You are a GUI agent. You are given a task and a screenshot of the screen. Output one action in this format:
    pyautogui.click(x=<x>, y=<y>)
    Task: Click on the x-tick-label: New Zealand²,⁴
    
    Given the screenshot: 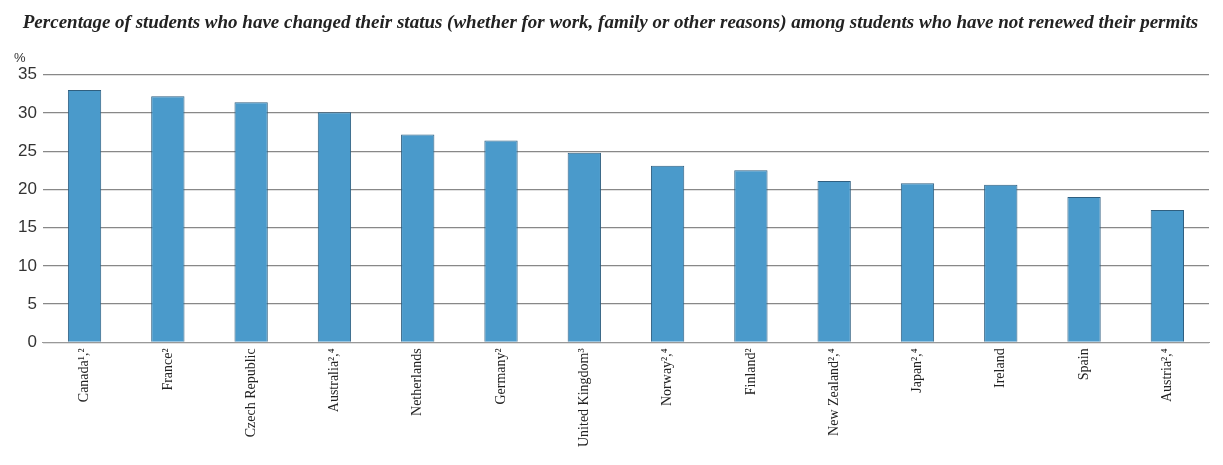 What is the action you would take?
    pyautogui.click(x=833, y=392)
    